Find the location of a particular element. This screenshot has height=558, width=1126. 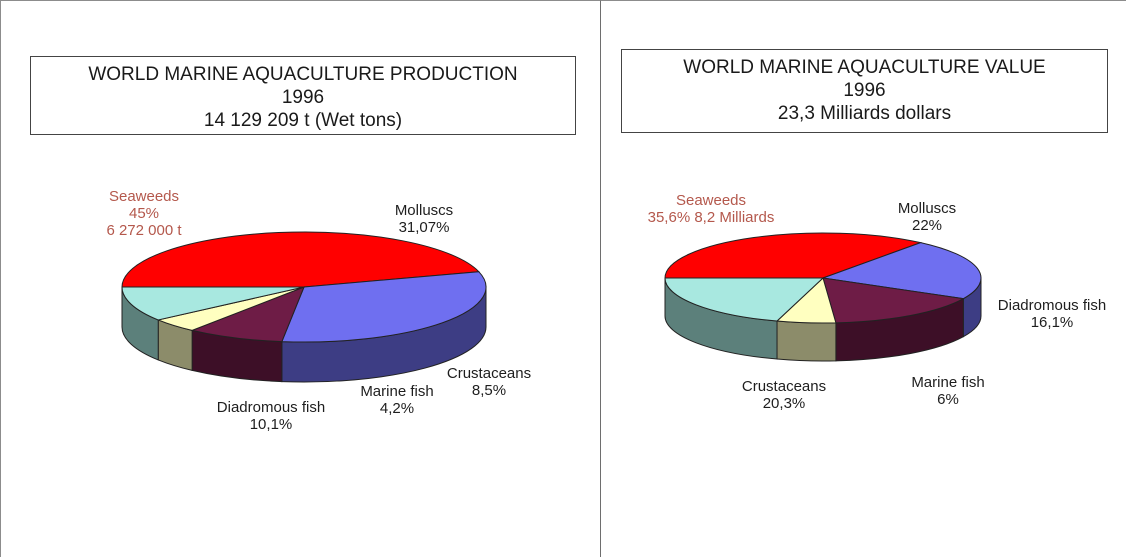

chart-title: WORLD MARINE AQUACULTURE PRODUCTION is located at coordinates (303, 74).